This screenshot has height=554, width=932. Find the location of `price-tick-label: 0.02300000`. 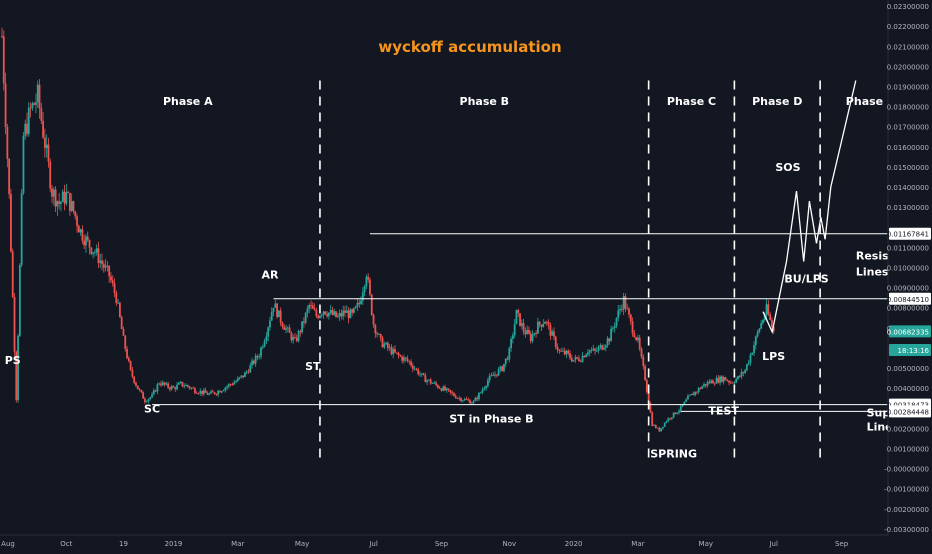

price-tick-label: 0.02300000 is located at coordinates (908, 7).